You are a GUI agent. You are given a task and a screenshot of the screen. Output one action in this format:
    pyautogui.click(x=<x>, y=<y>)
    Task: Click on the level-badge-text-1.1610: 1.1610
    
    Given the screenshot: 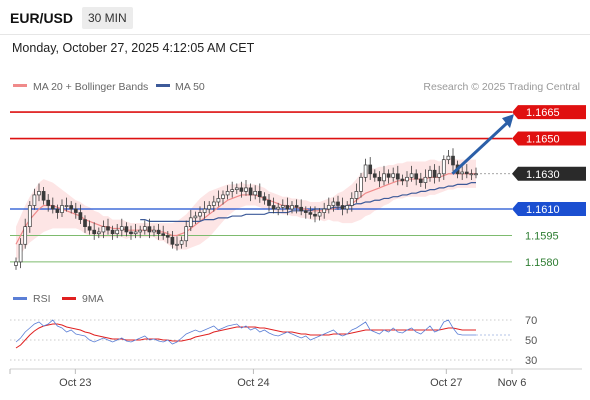 What is the action you would take?
    pyautogui.click(x=543, y=210)
    